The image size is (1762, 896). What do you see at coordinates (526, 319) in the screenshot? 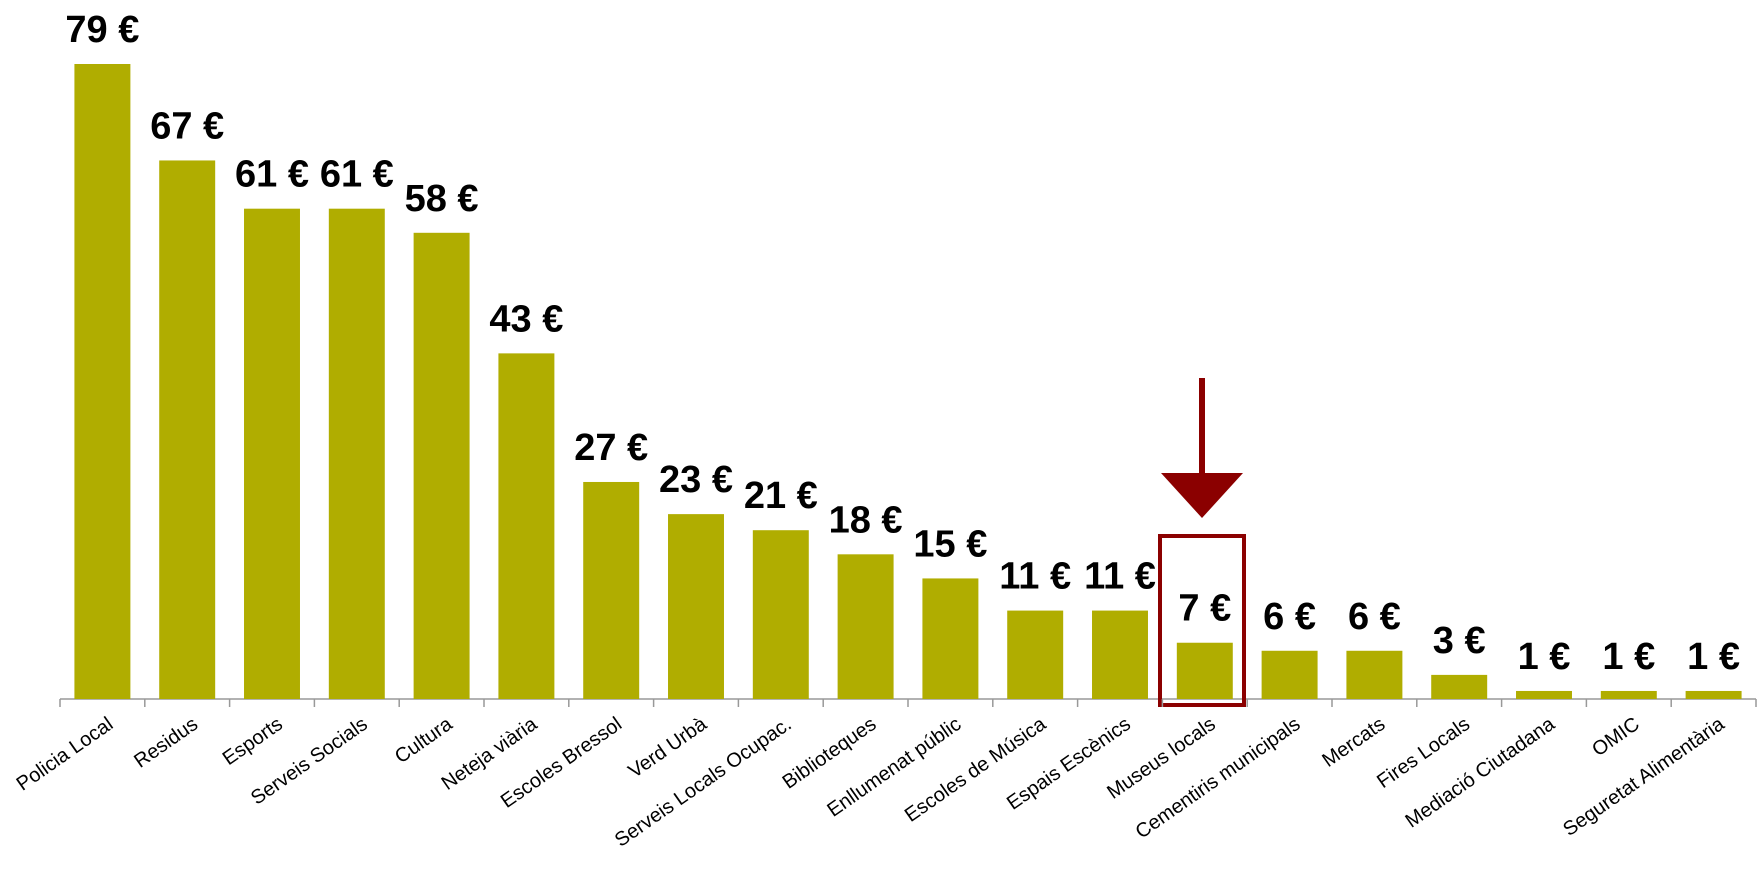
I see `value-label: 43 €` at bounding box center [526, 319].